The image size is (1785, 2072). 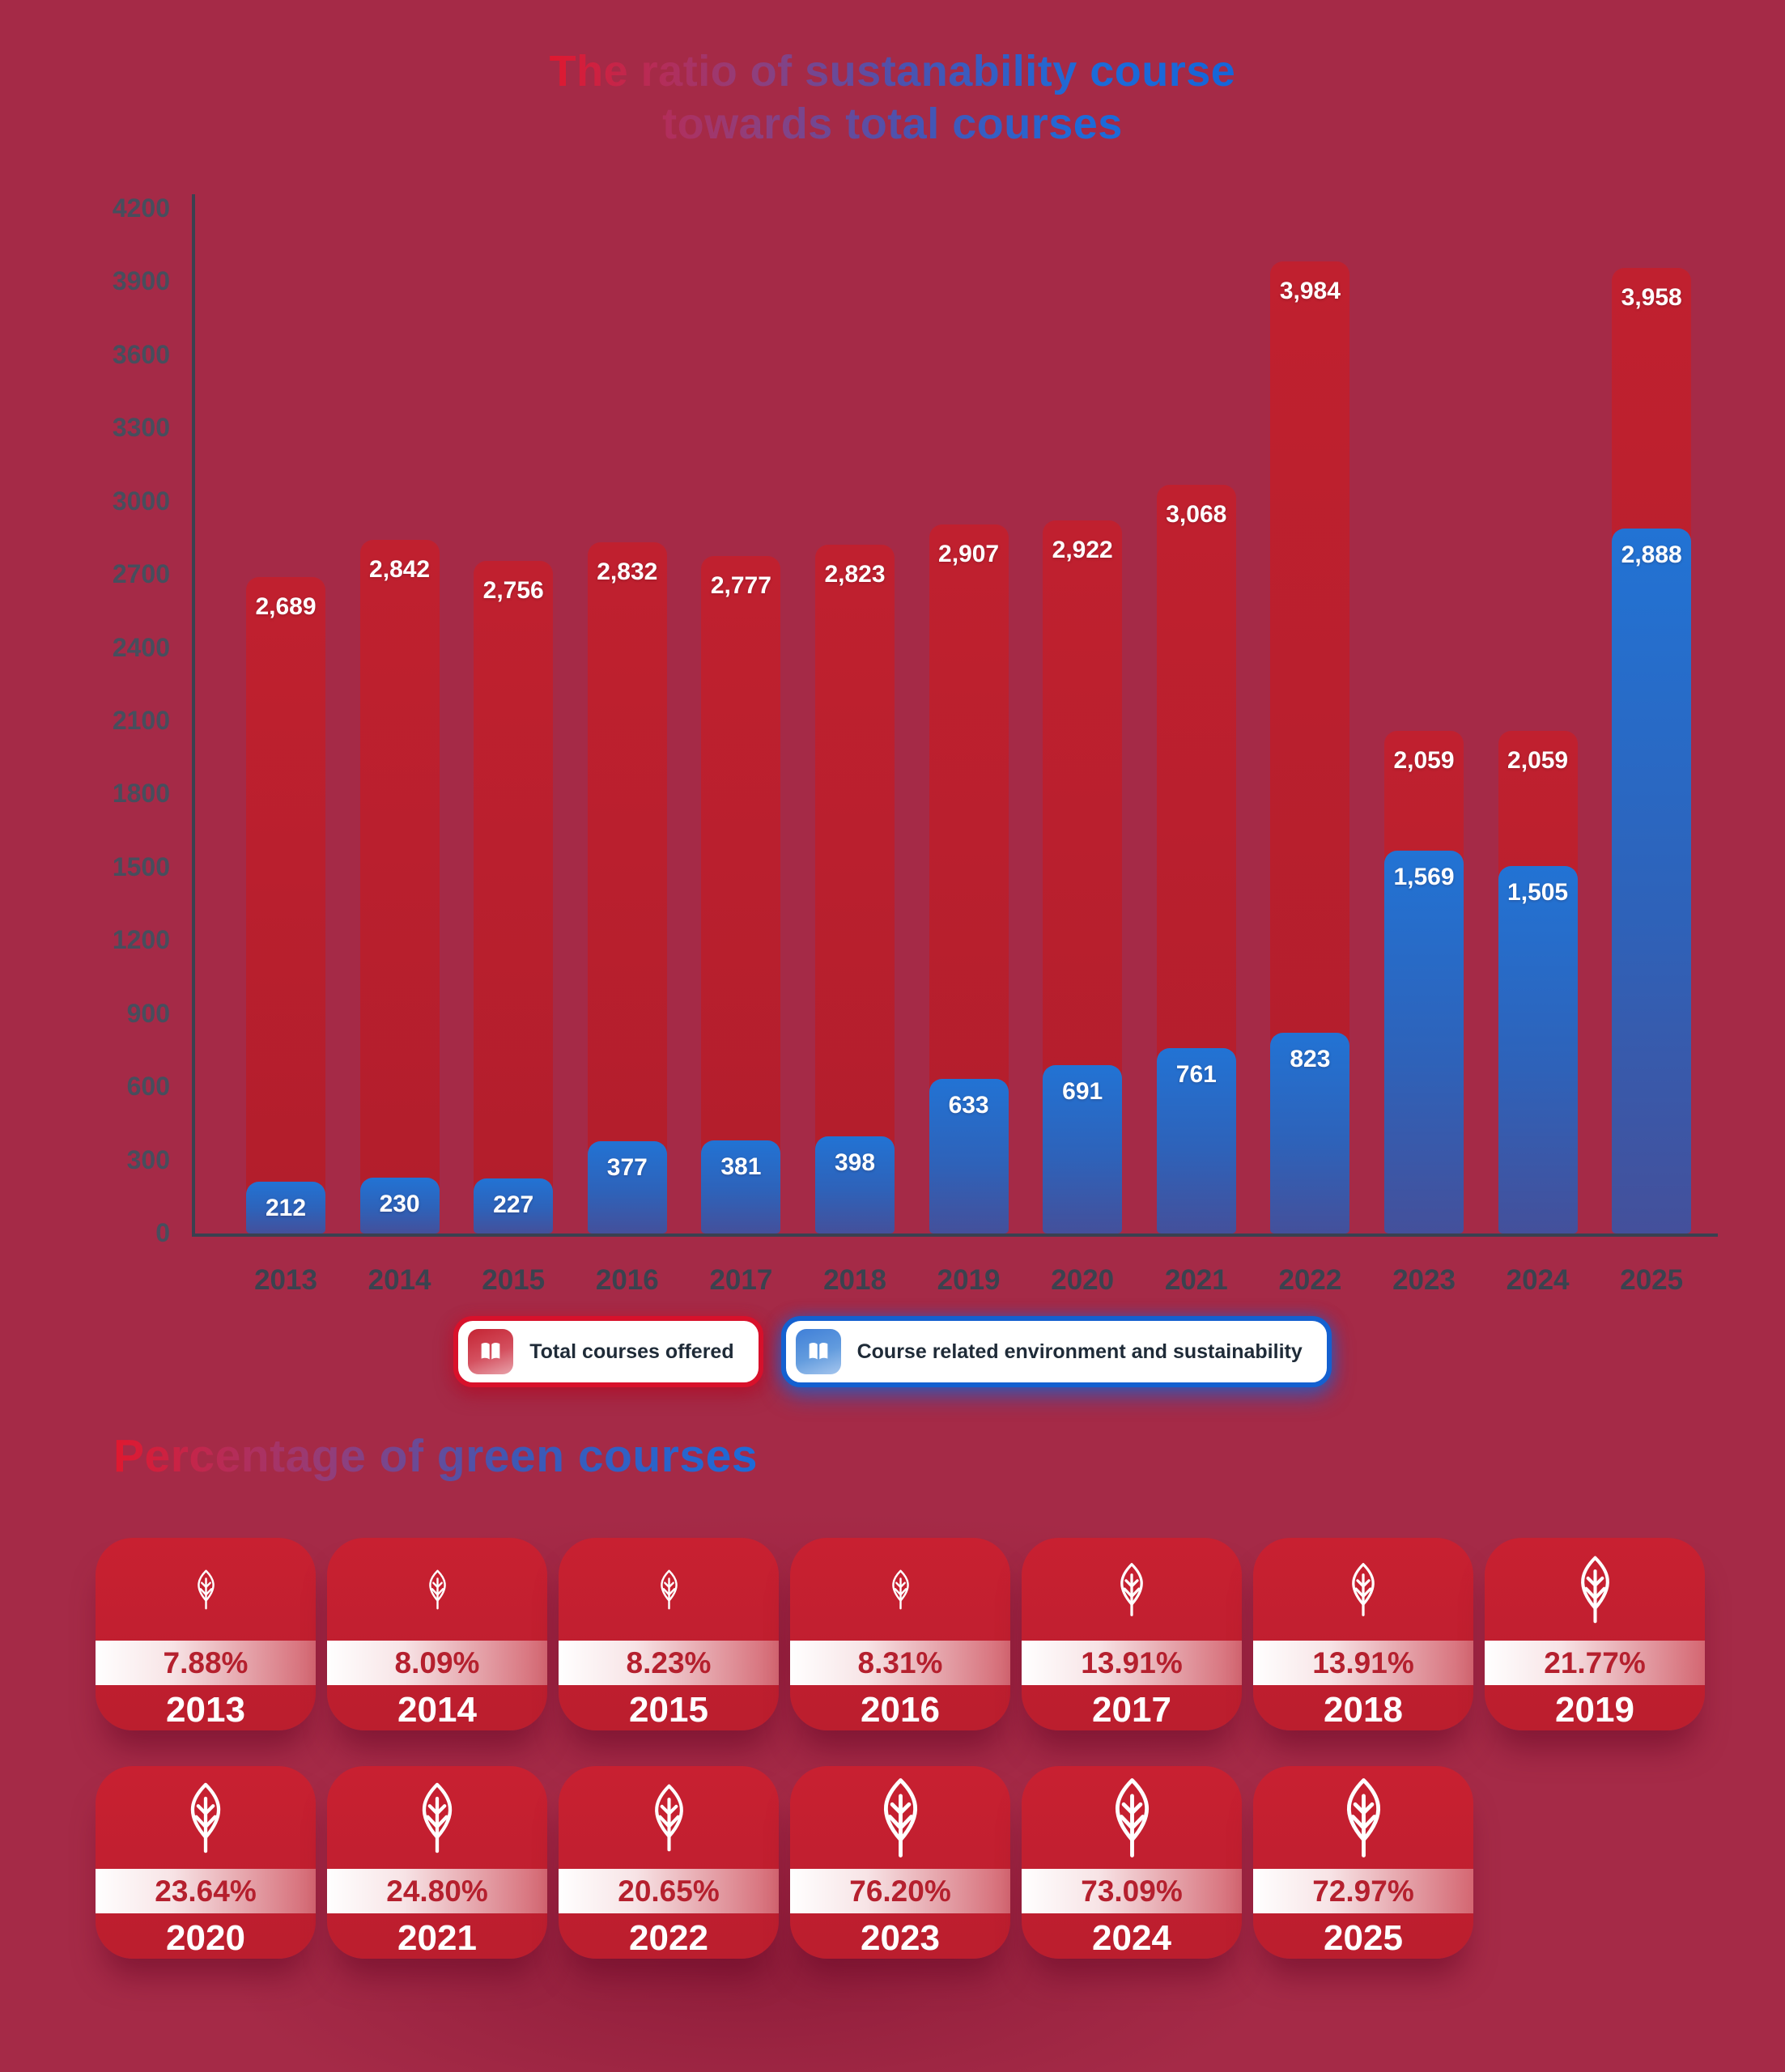 I want to click on percent-badge: 8.23%, so click(x=669, y=1663).